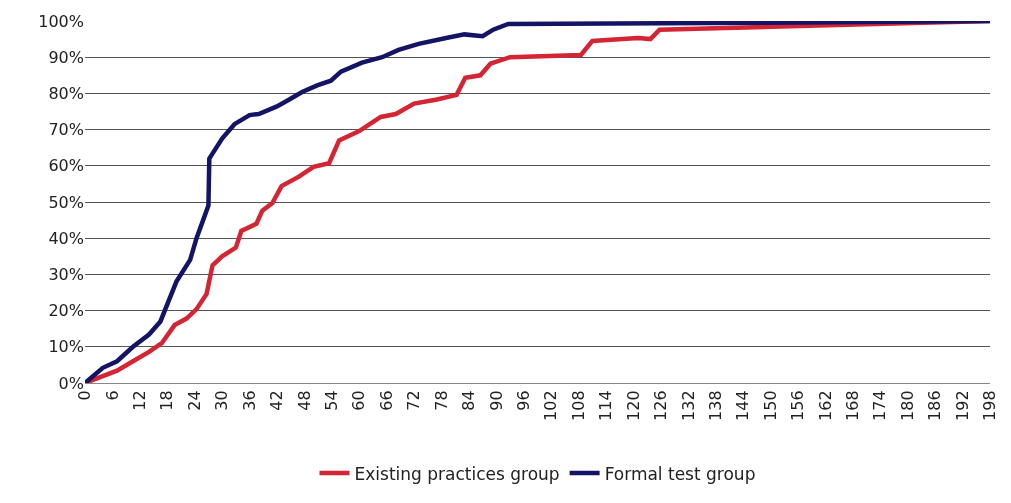 The image size is (1011, 503). Describe the element at coordinates (990, 405) in the screenshot. I see `x-tick-label: 198` at that location.